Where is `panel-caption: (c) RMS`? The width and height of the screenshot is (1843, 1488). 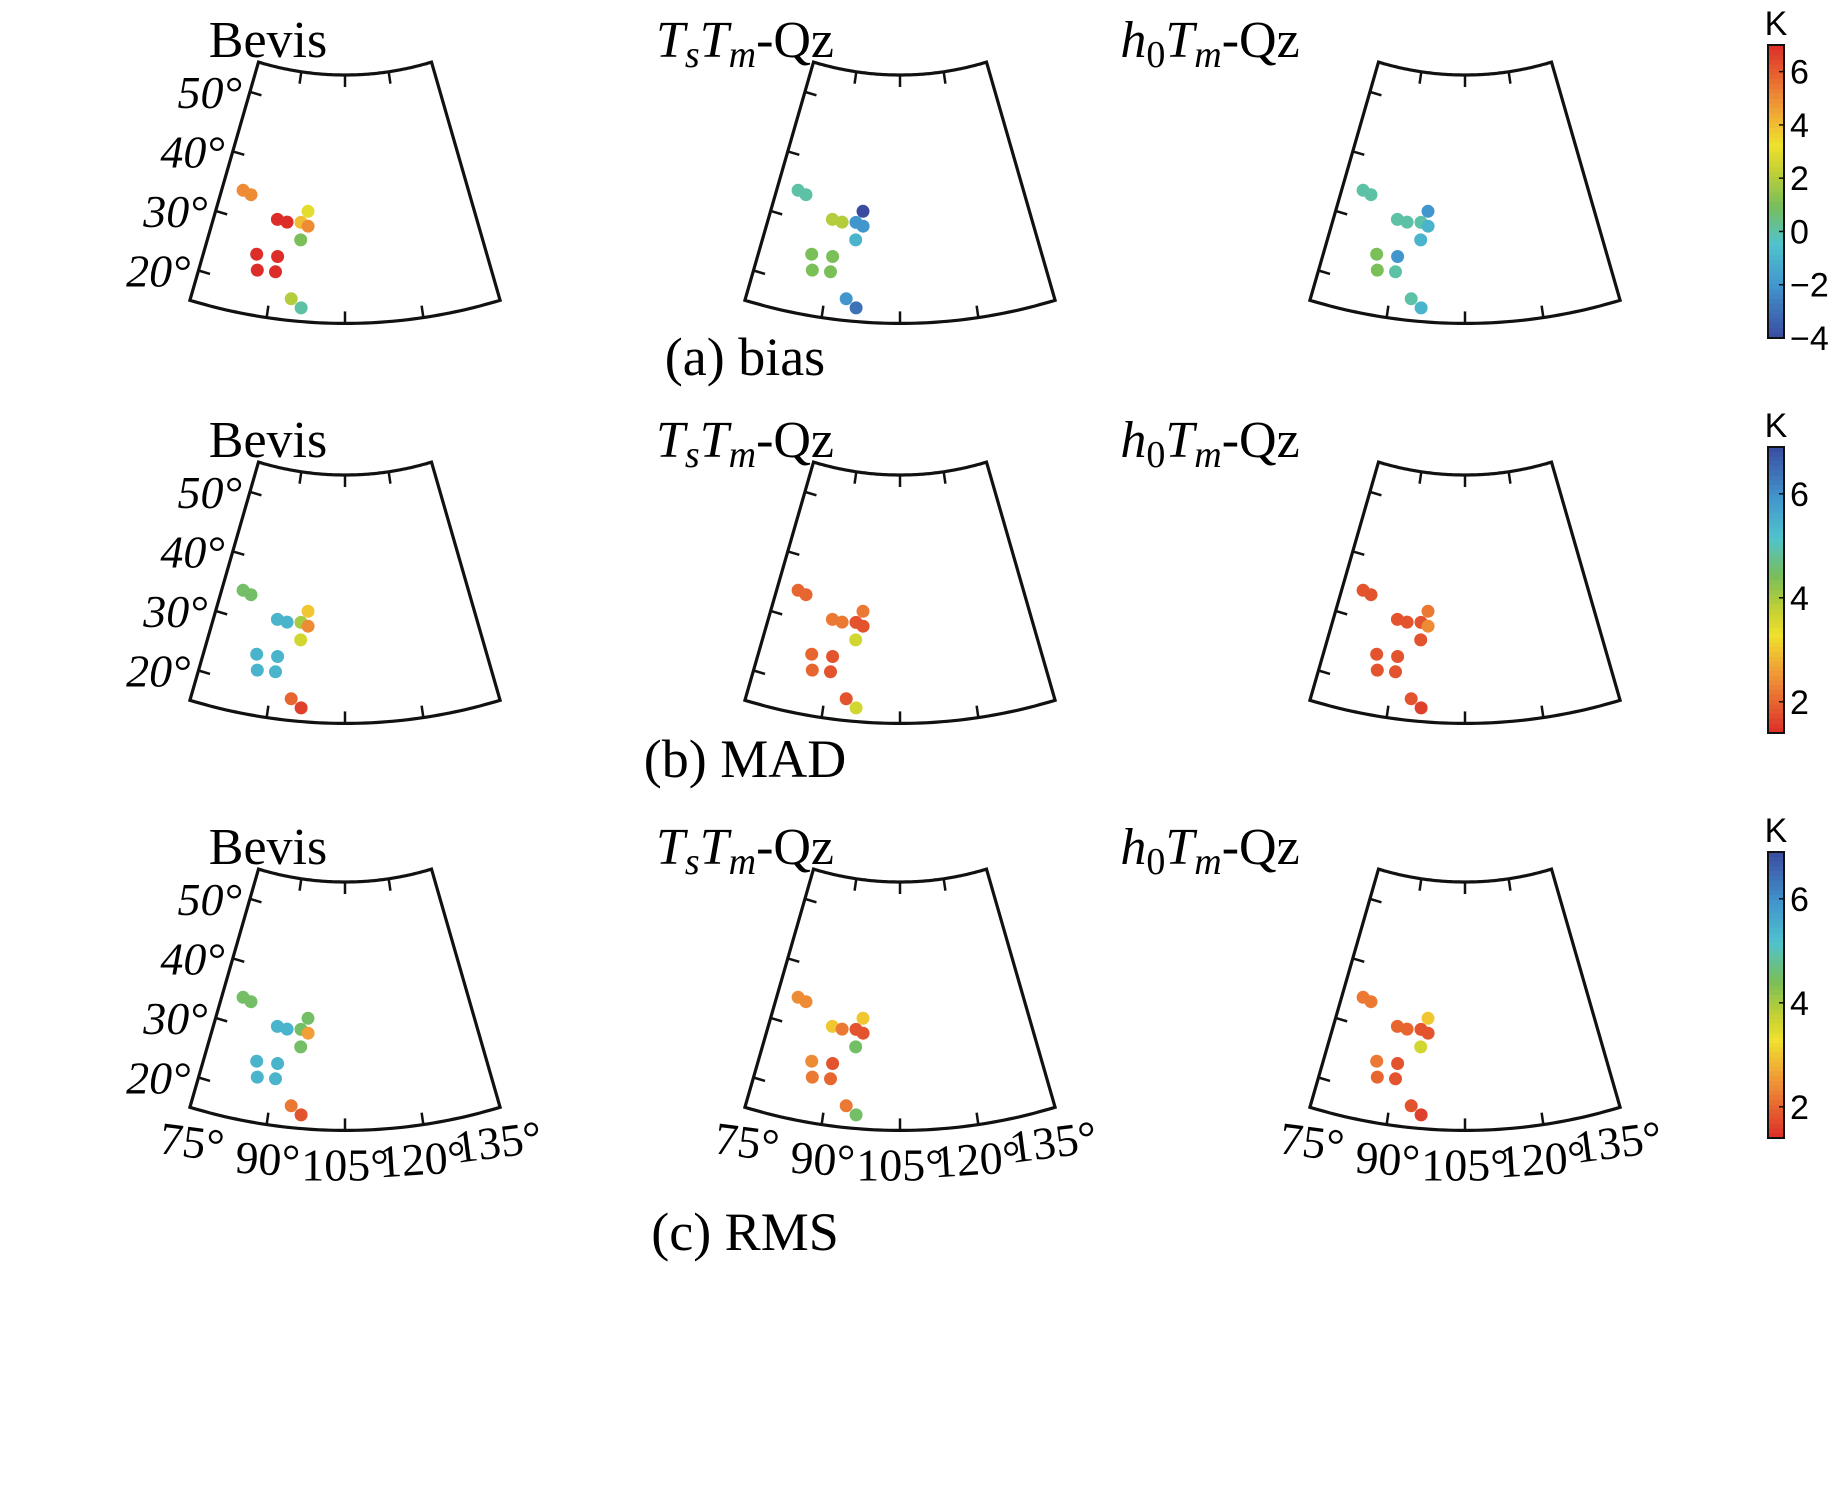 panel-caption: (c) RMS is located at coordinates (745, 1232).